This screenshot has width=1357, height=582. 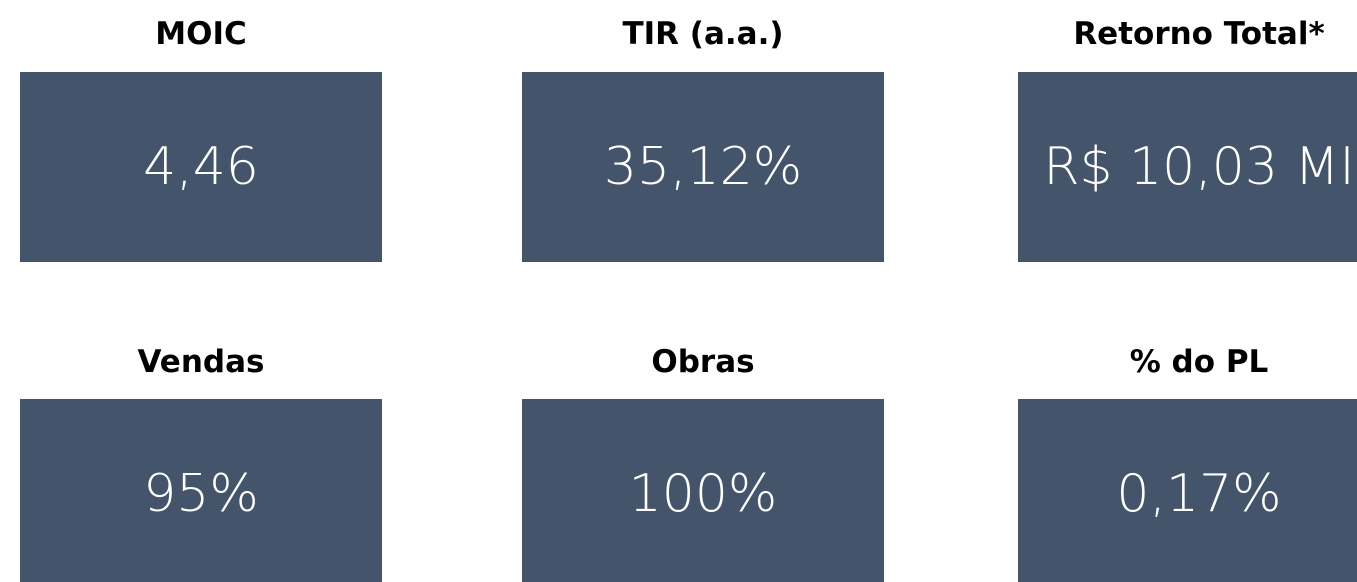 I want to click on kpi-label: % do PL, so click(x=1199, y=362).